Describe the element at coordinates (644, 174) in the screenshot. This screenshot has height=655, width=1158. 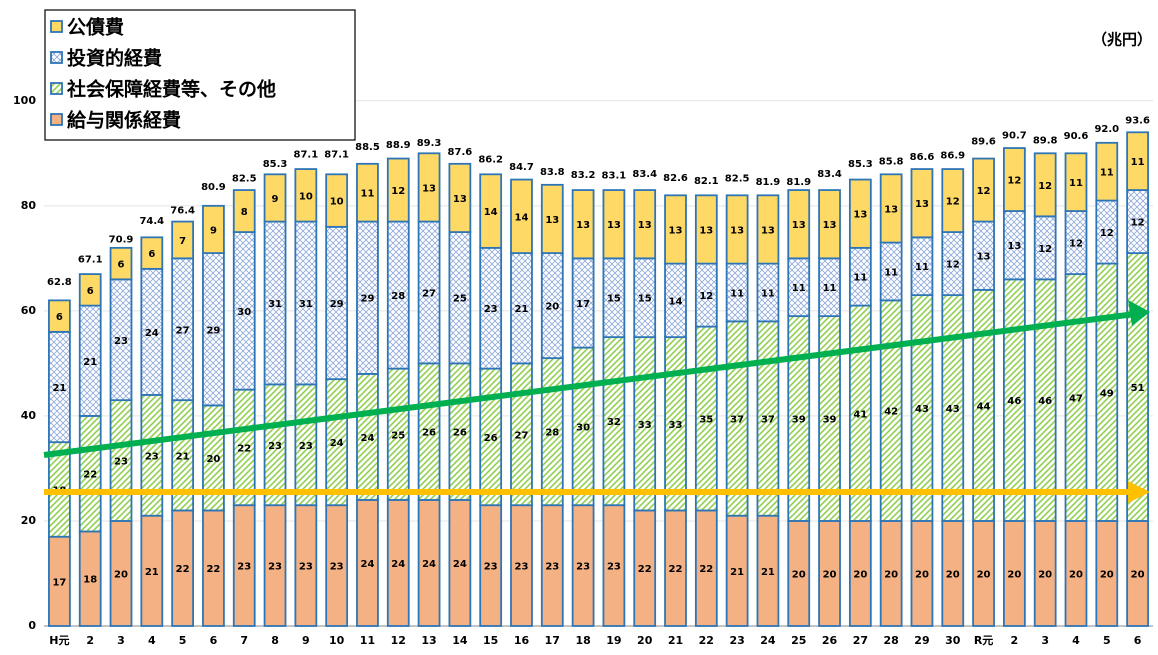
I see `total-label: 83.4` at that location.